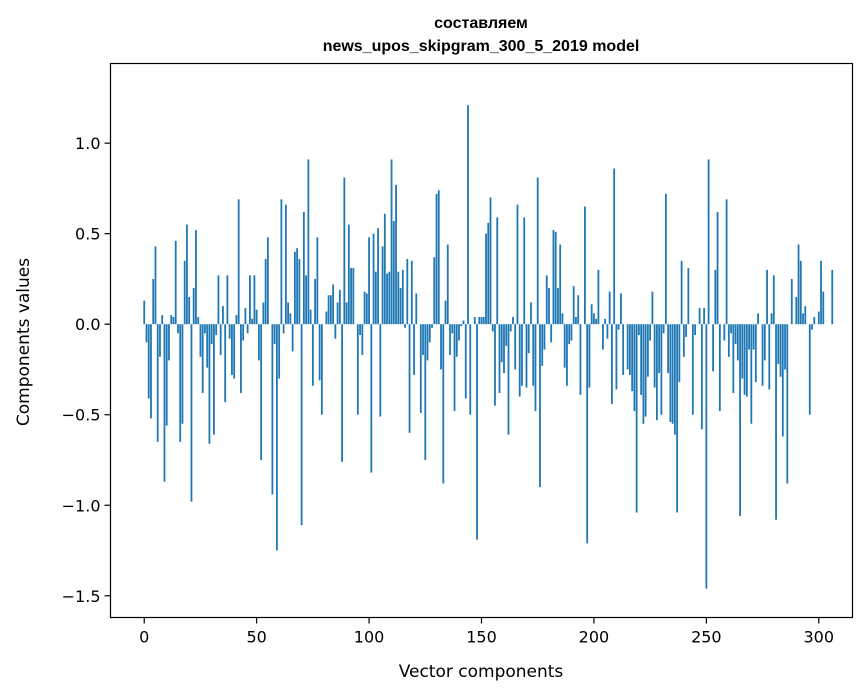 The height and width of the screenshot is (696, 867). I want to click on x-tick-label: 100, so click(369, 637).